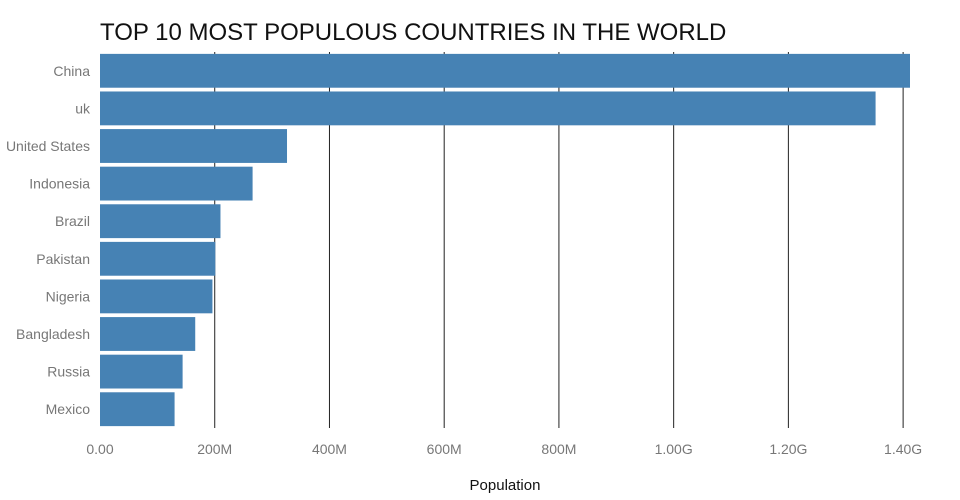 The height and width of the screenshot is (500, 960). I want to click on x-tick-label: 400M, so click(329, 449).